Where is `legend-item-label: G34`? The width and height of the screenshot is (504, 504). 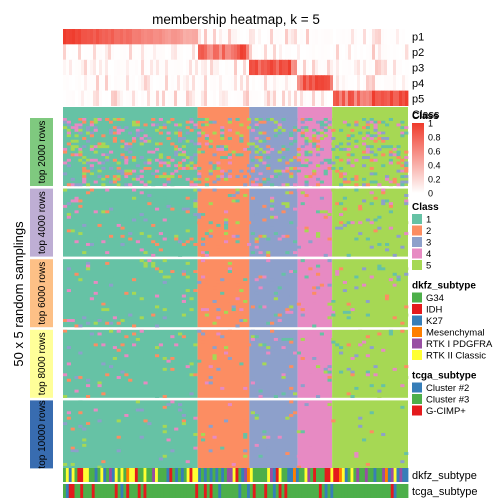
legend-item-label: G34 is located at coordinates (435, 298).